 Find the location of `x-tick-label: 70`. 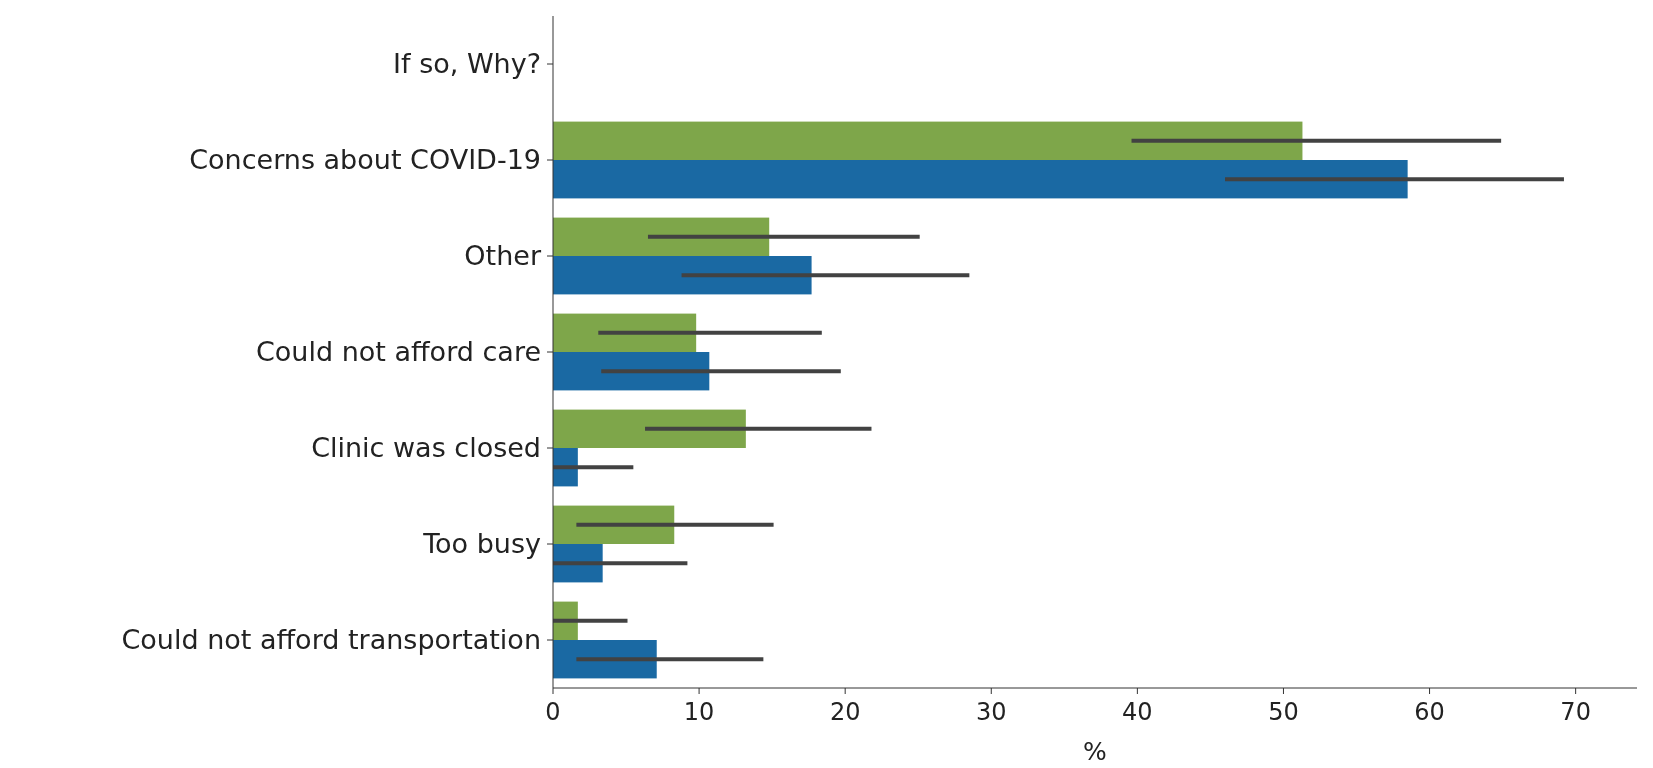

x-tick-label: 70 is located at coordinates (1575, 712).